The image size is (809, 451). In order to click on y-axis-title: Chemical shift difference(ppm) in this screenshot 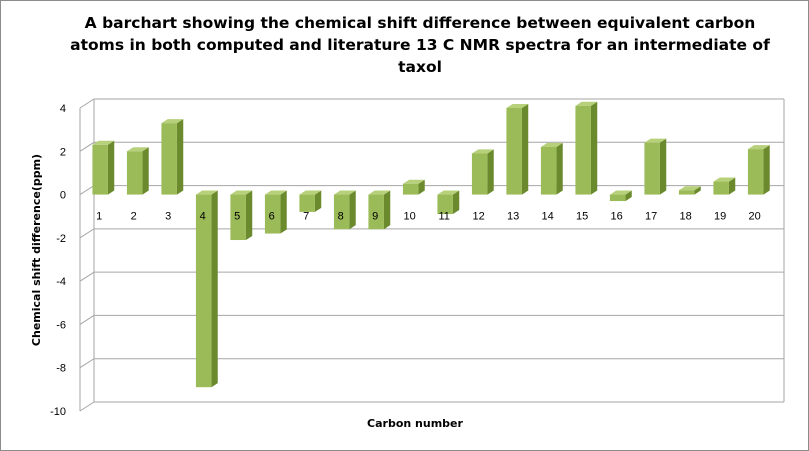, I will do `click(36, 250)`.